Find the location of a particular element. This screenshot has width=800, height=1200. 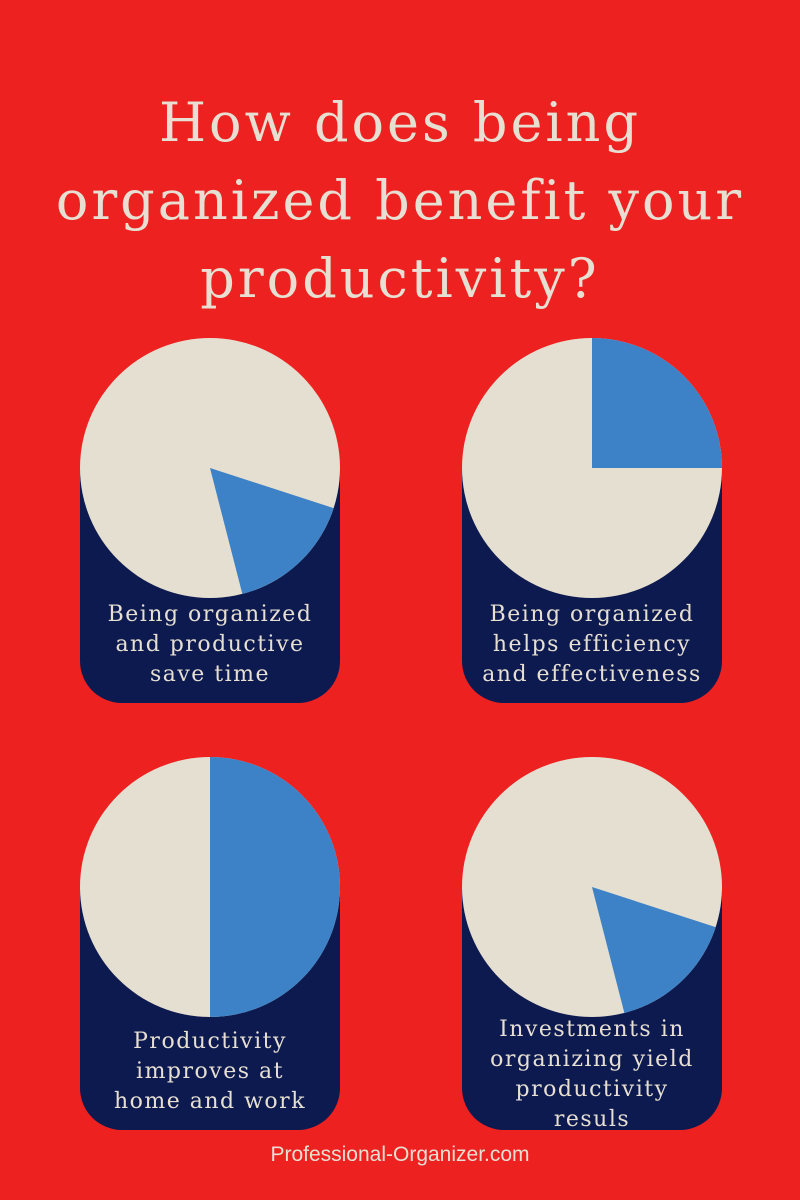

caption-line: and effectiveness is located at coordinates (592, 674).